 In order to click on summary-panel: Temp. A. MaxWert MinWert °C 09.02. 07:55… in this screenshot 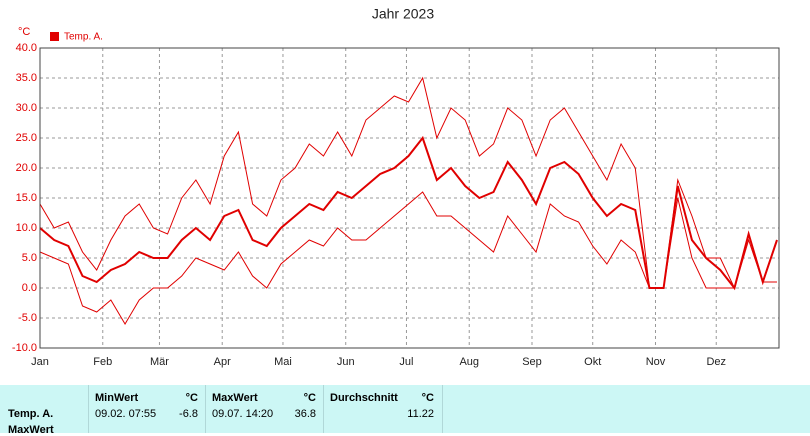, I will do `click(405, 410)`.